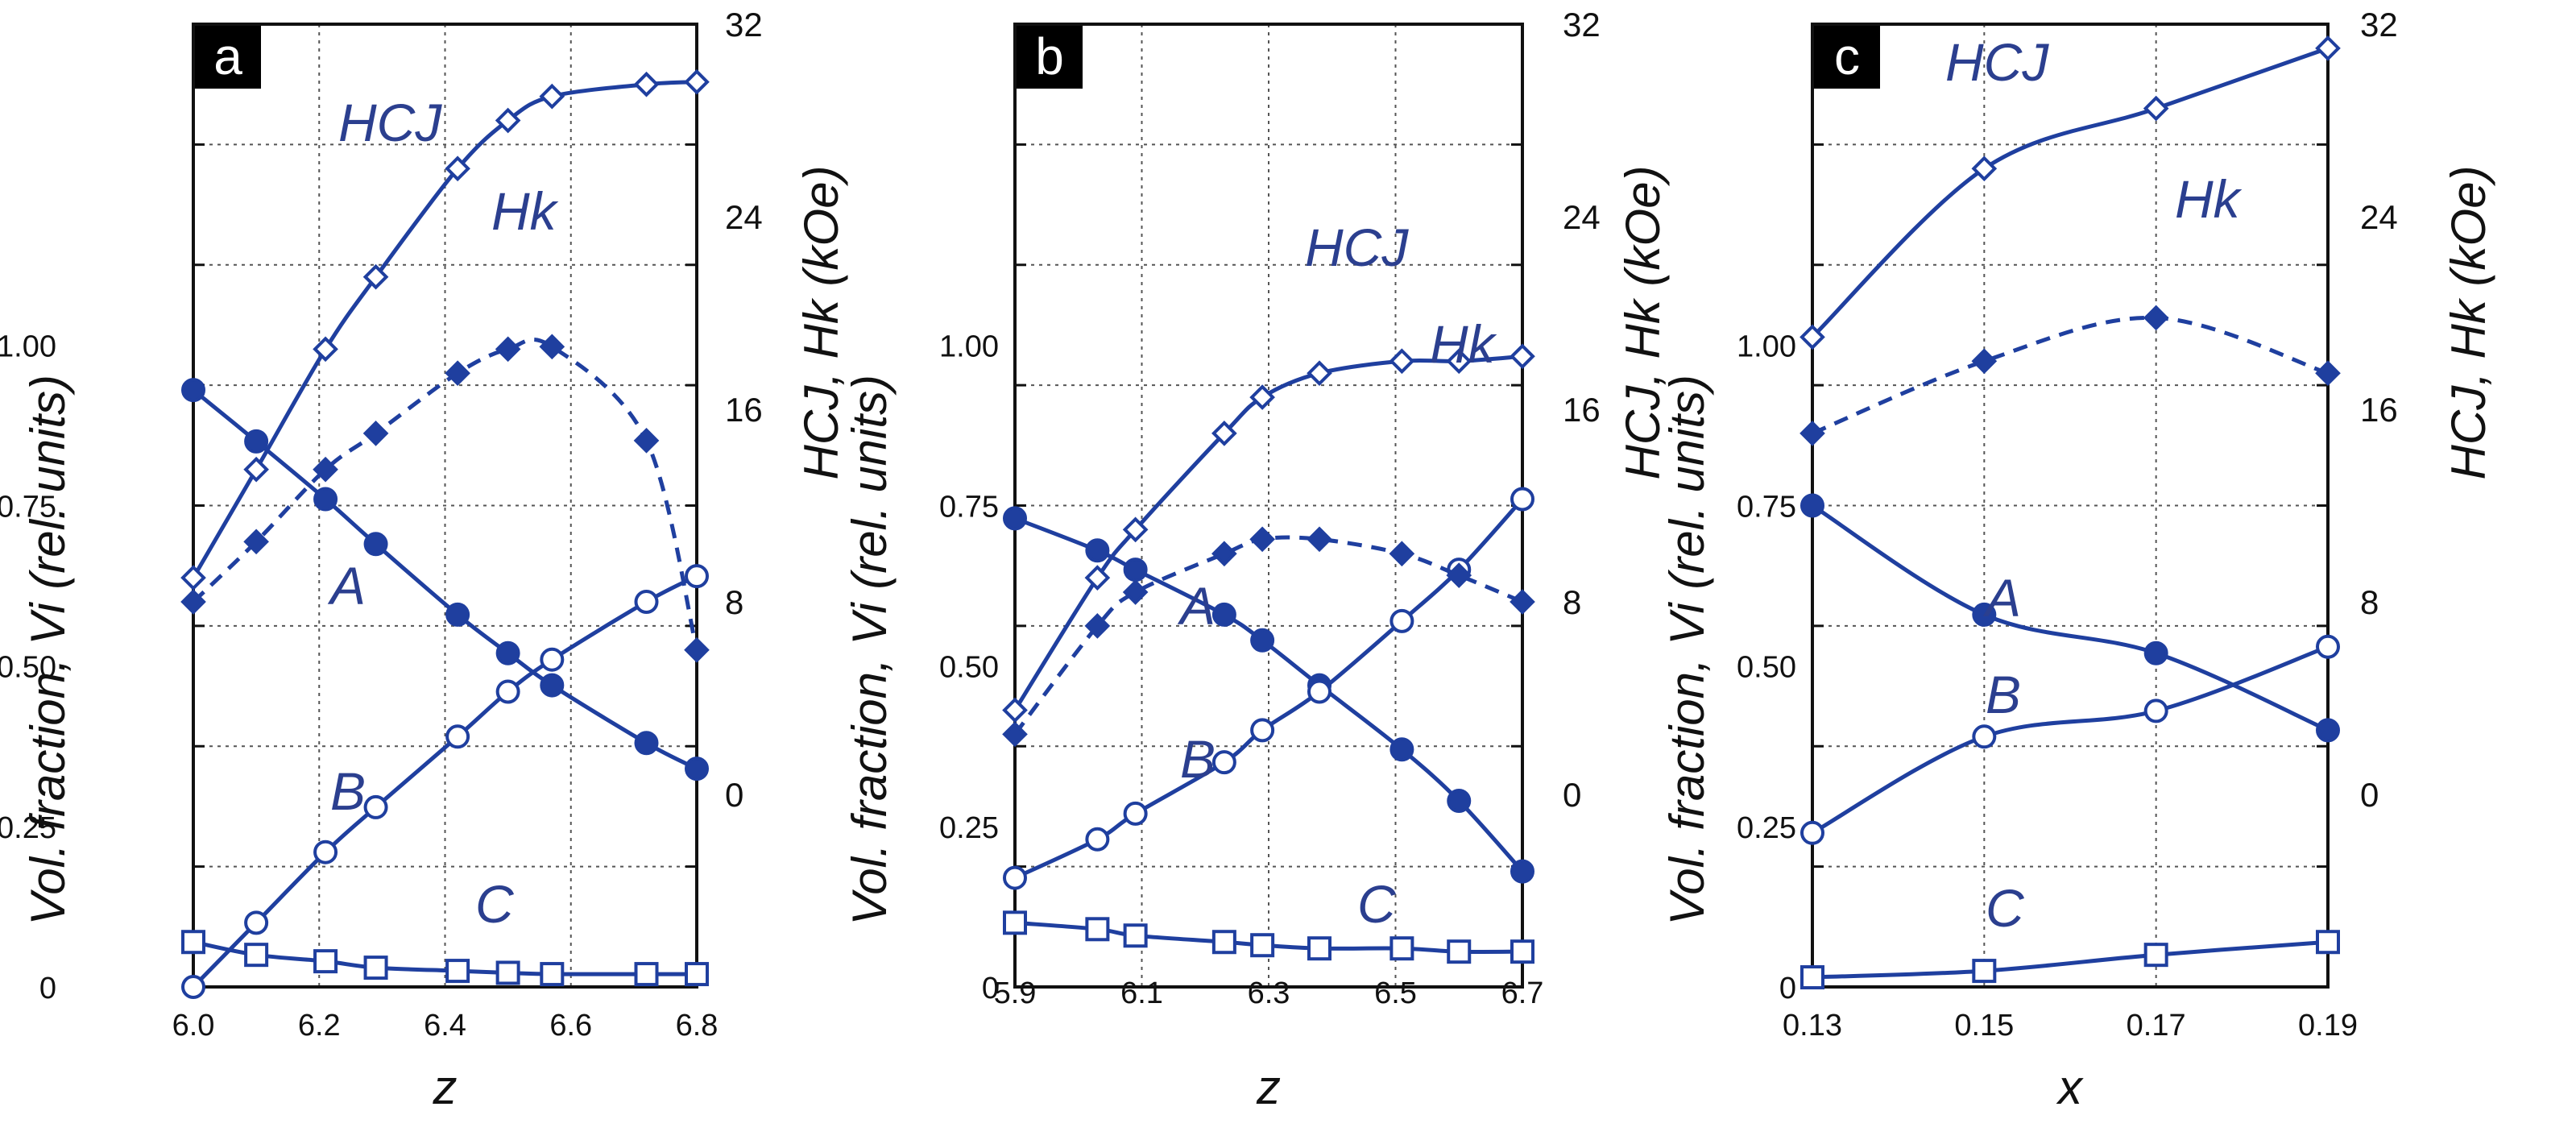 This screenshot has height=1140, width=2576. What do you see at coordinates (969, 507) in the screenshot?
I see `y-left-tick-label: 0.75` at bounding box center [969, 507].